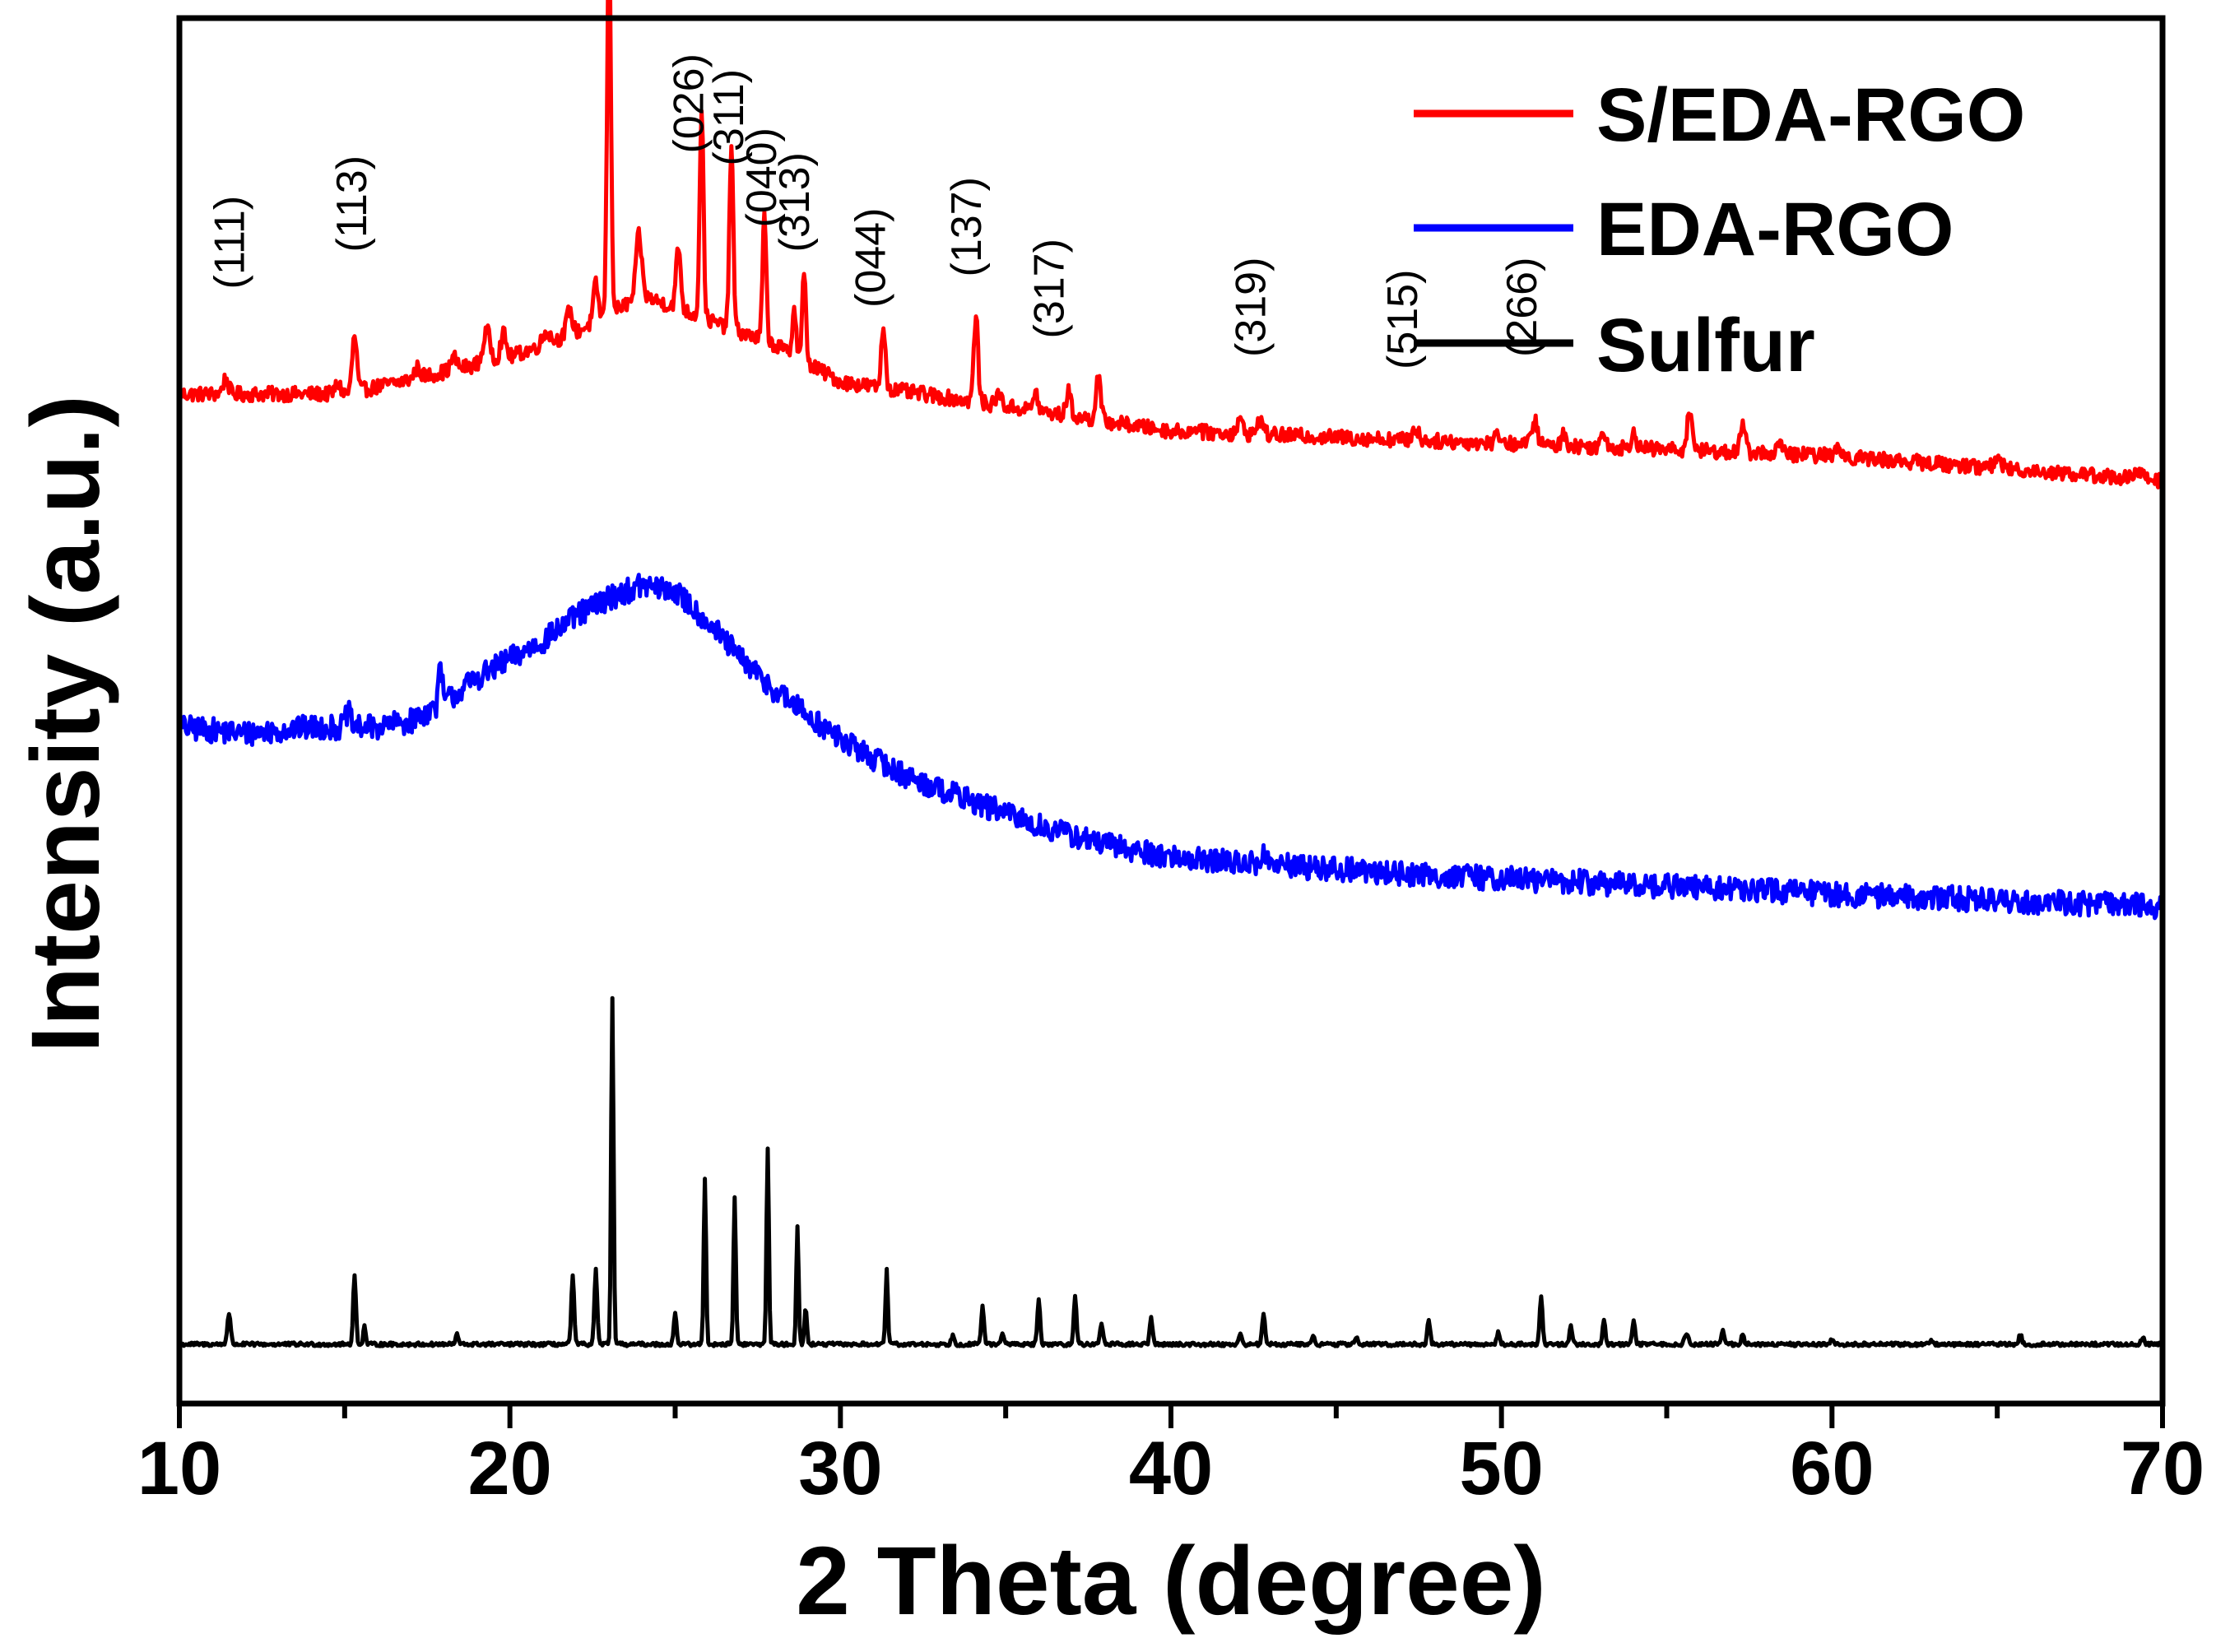  I want to click on x-axis-title: 2 Theta (degree), so click(1170, 1581).